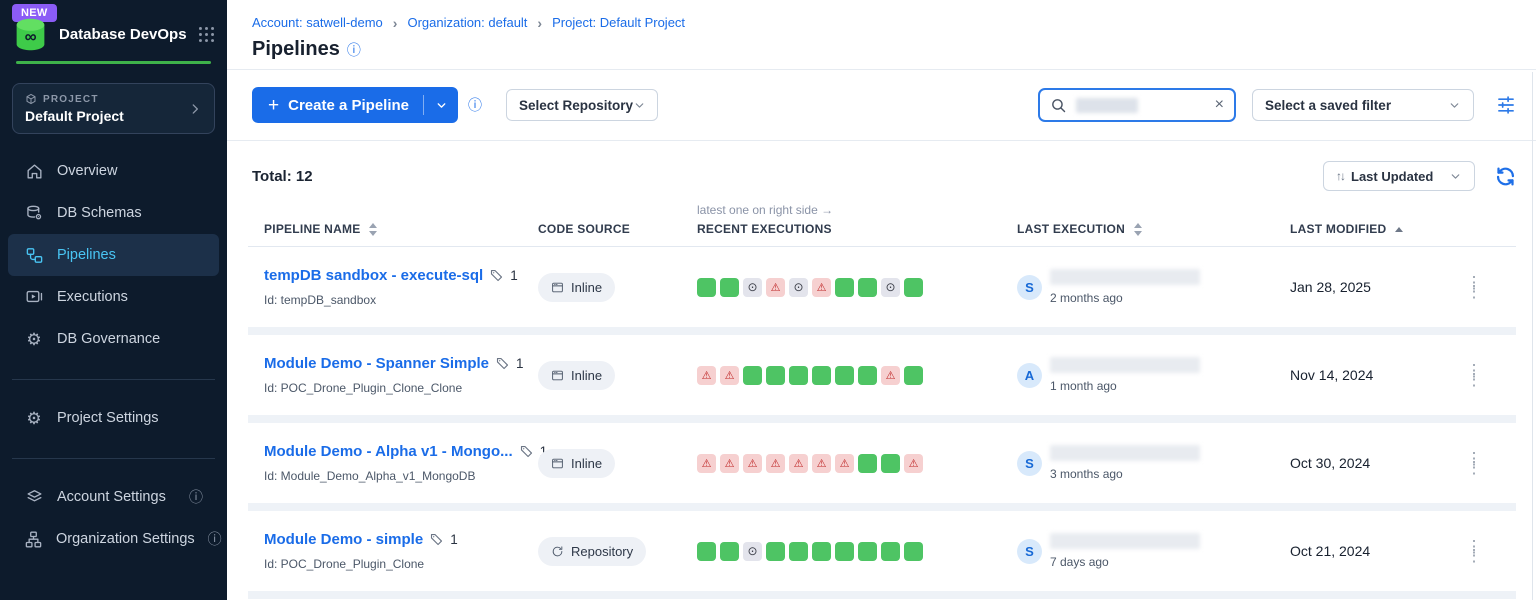  What do you see at coordinates (1125, 277) in the screenshot?
I see `redacted-user-name` at bounding box center [1125, 277].